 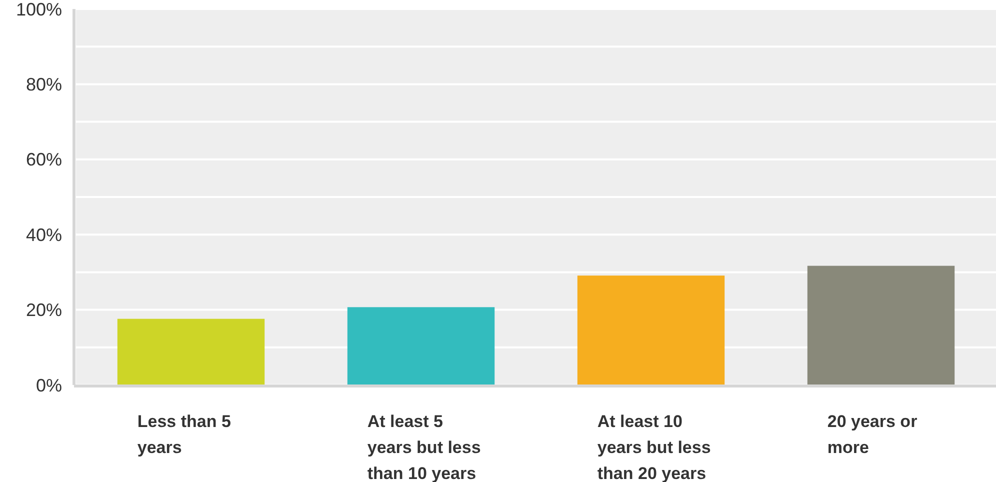 I want to click on x-tick-label: 20 years or more, so click(x=872, y=434).